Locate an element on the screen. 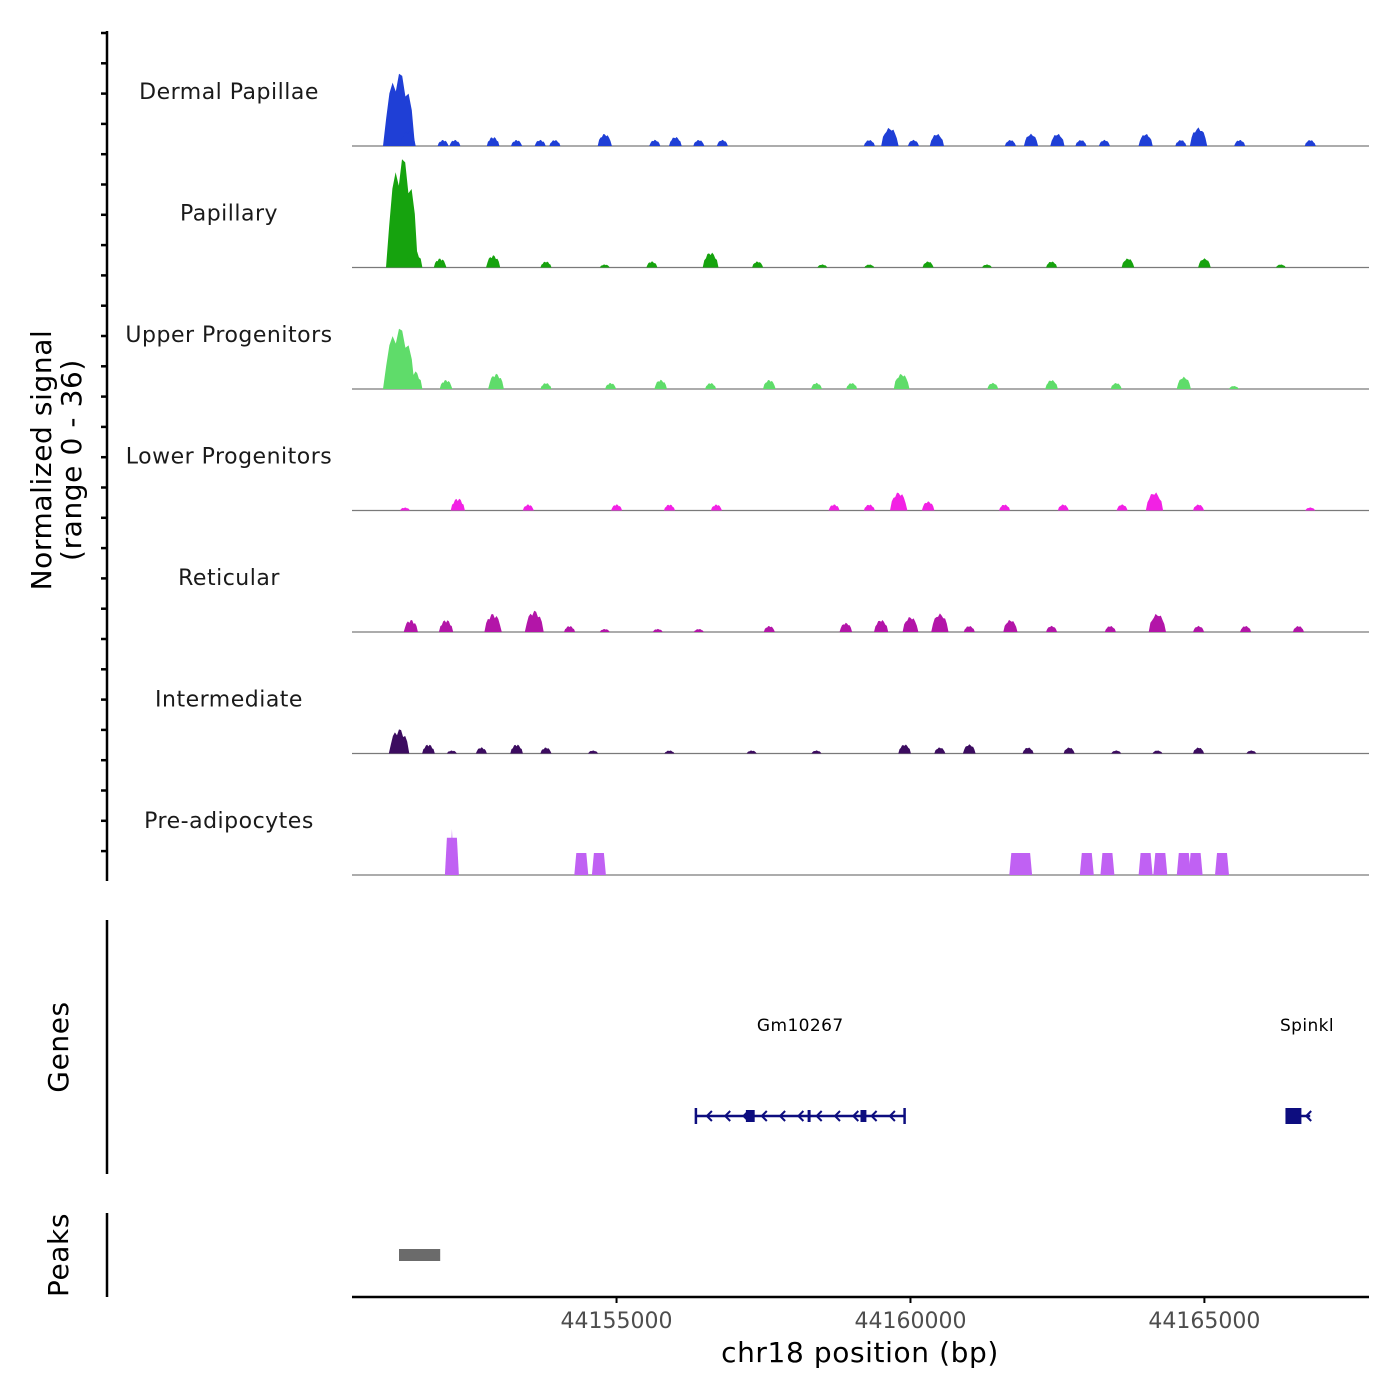 This screenshot has height=1400, width=1400. track-reticular: Reticular is located at coordinates (773, 599).